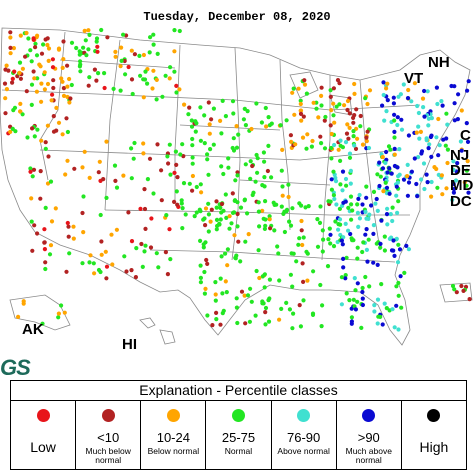 Image resolution: width=474 pixels, height=474 pixels. Describe the element at coordinates (129, 344) in the screenshot. I see `label-hi: HI` at that location.